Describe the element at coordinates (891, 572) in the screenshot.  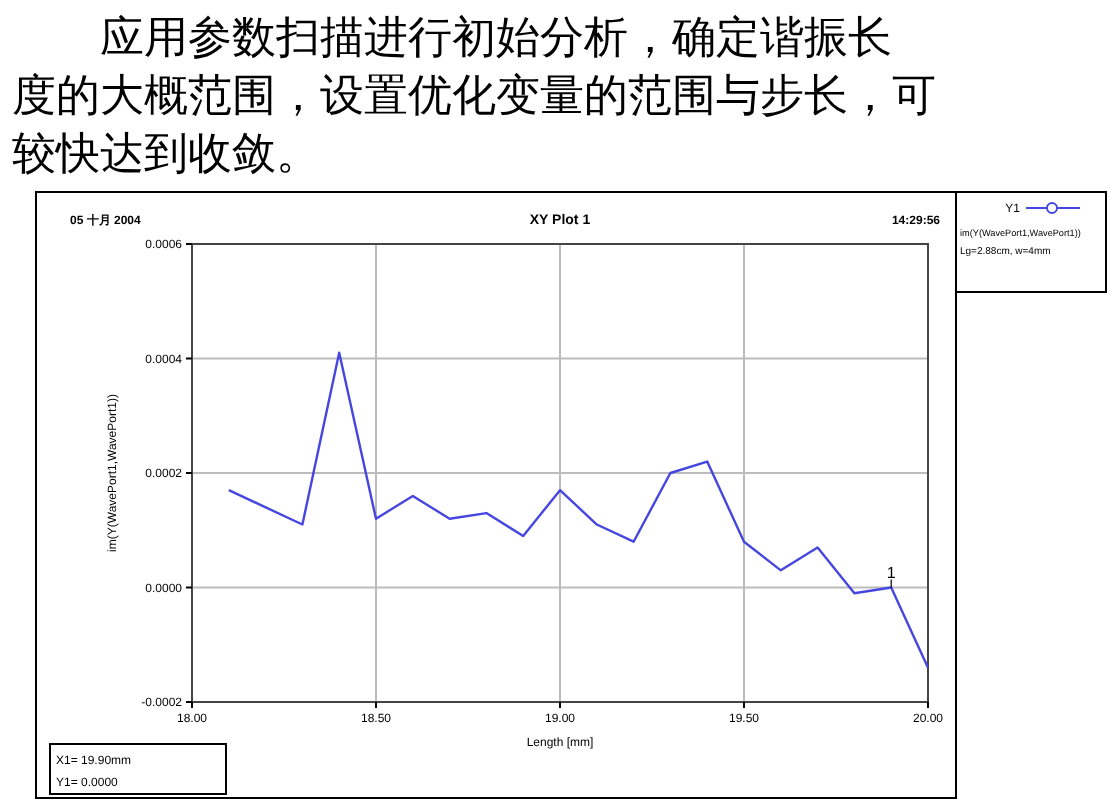
I see `annotation: 1` at that location.